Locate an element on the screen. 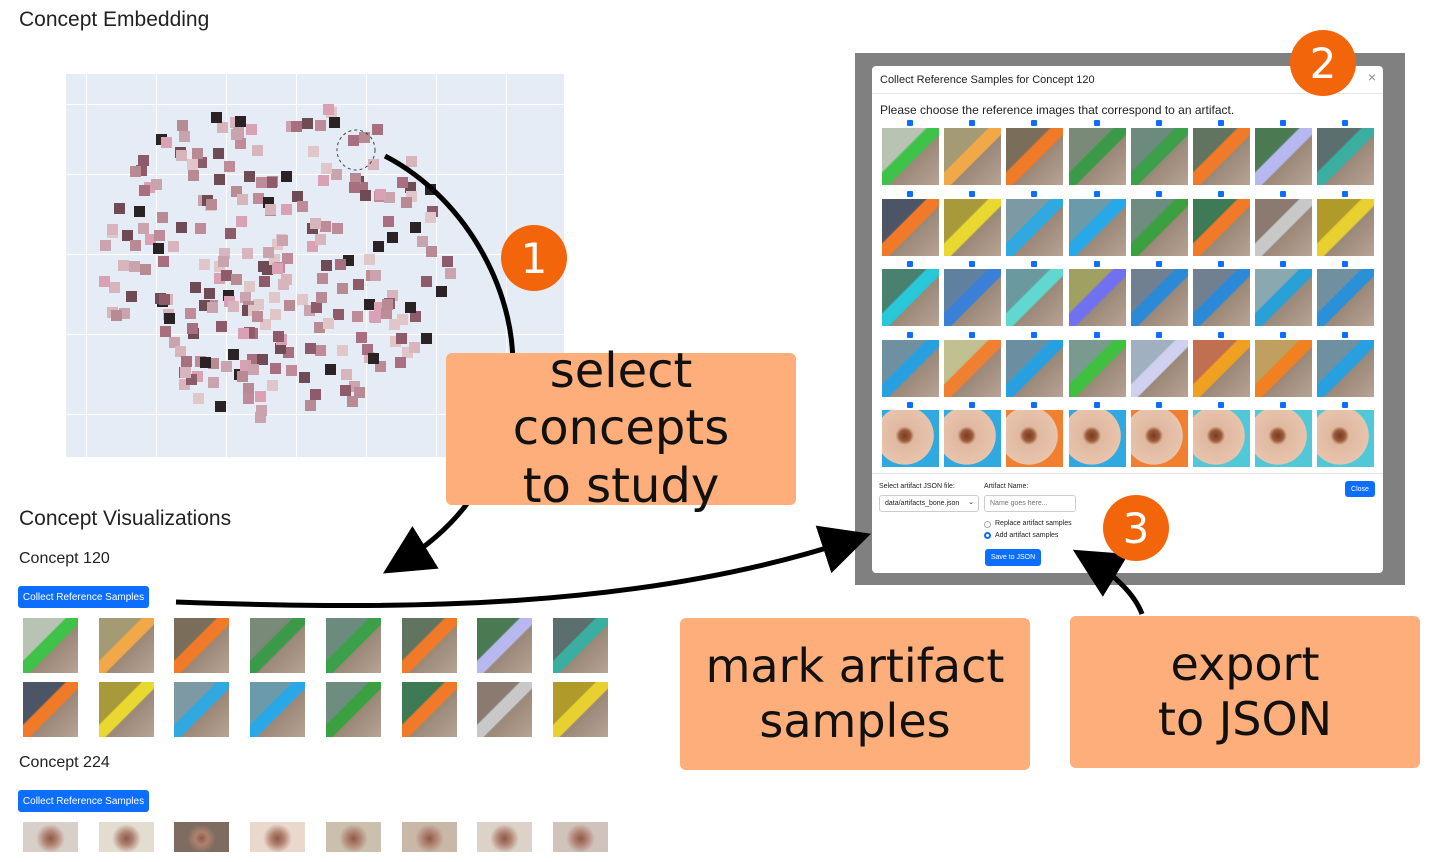  artifact-file-select: data/artifacts_bone.json ⌄ is located at coordinates (929, 503).